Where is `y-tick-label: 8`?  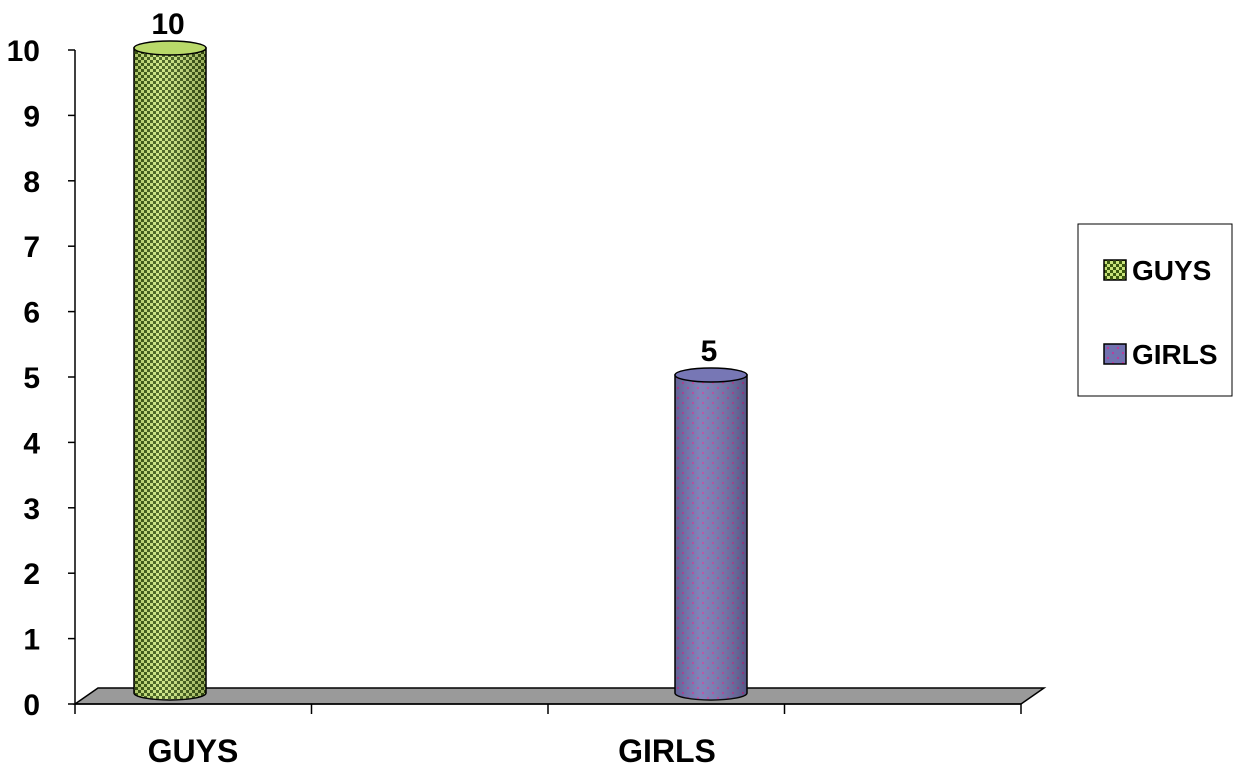
y-tick-label: 8 is located at coordinates (31, 182).